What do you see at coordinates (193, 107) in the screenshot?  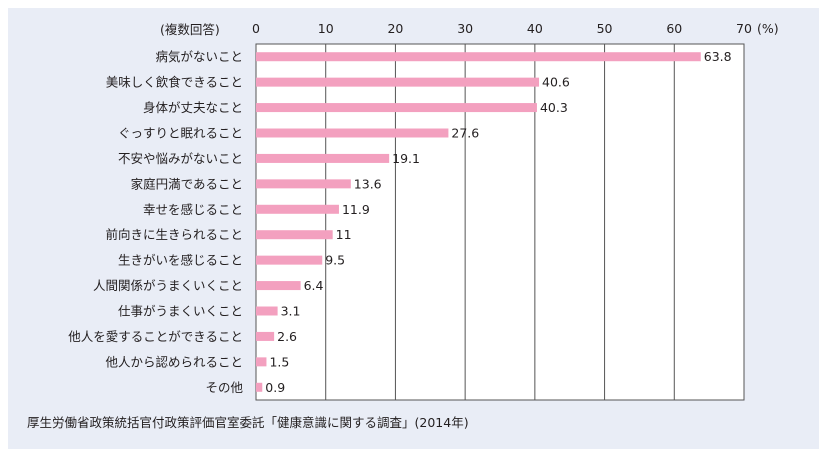 I see `category-label: 身体が丈夫なこと` at bounding box center [193, 107].